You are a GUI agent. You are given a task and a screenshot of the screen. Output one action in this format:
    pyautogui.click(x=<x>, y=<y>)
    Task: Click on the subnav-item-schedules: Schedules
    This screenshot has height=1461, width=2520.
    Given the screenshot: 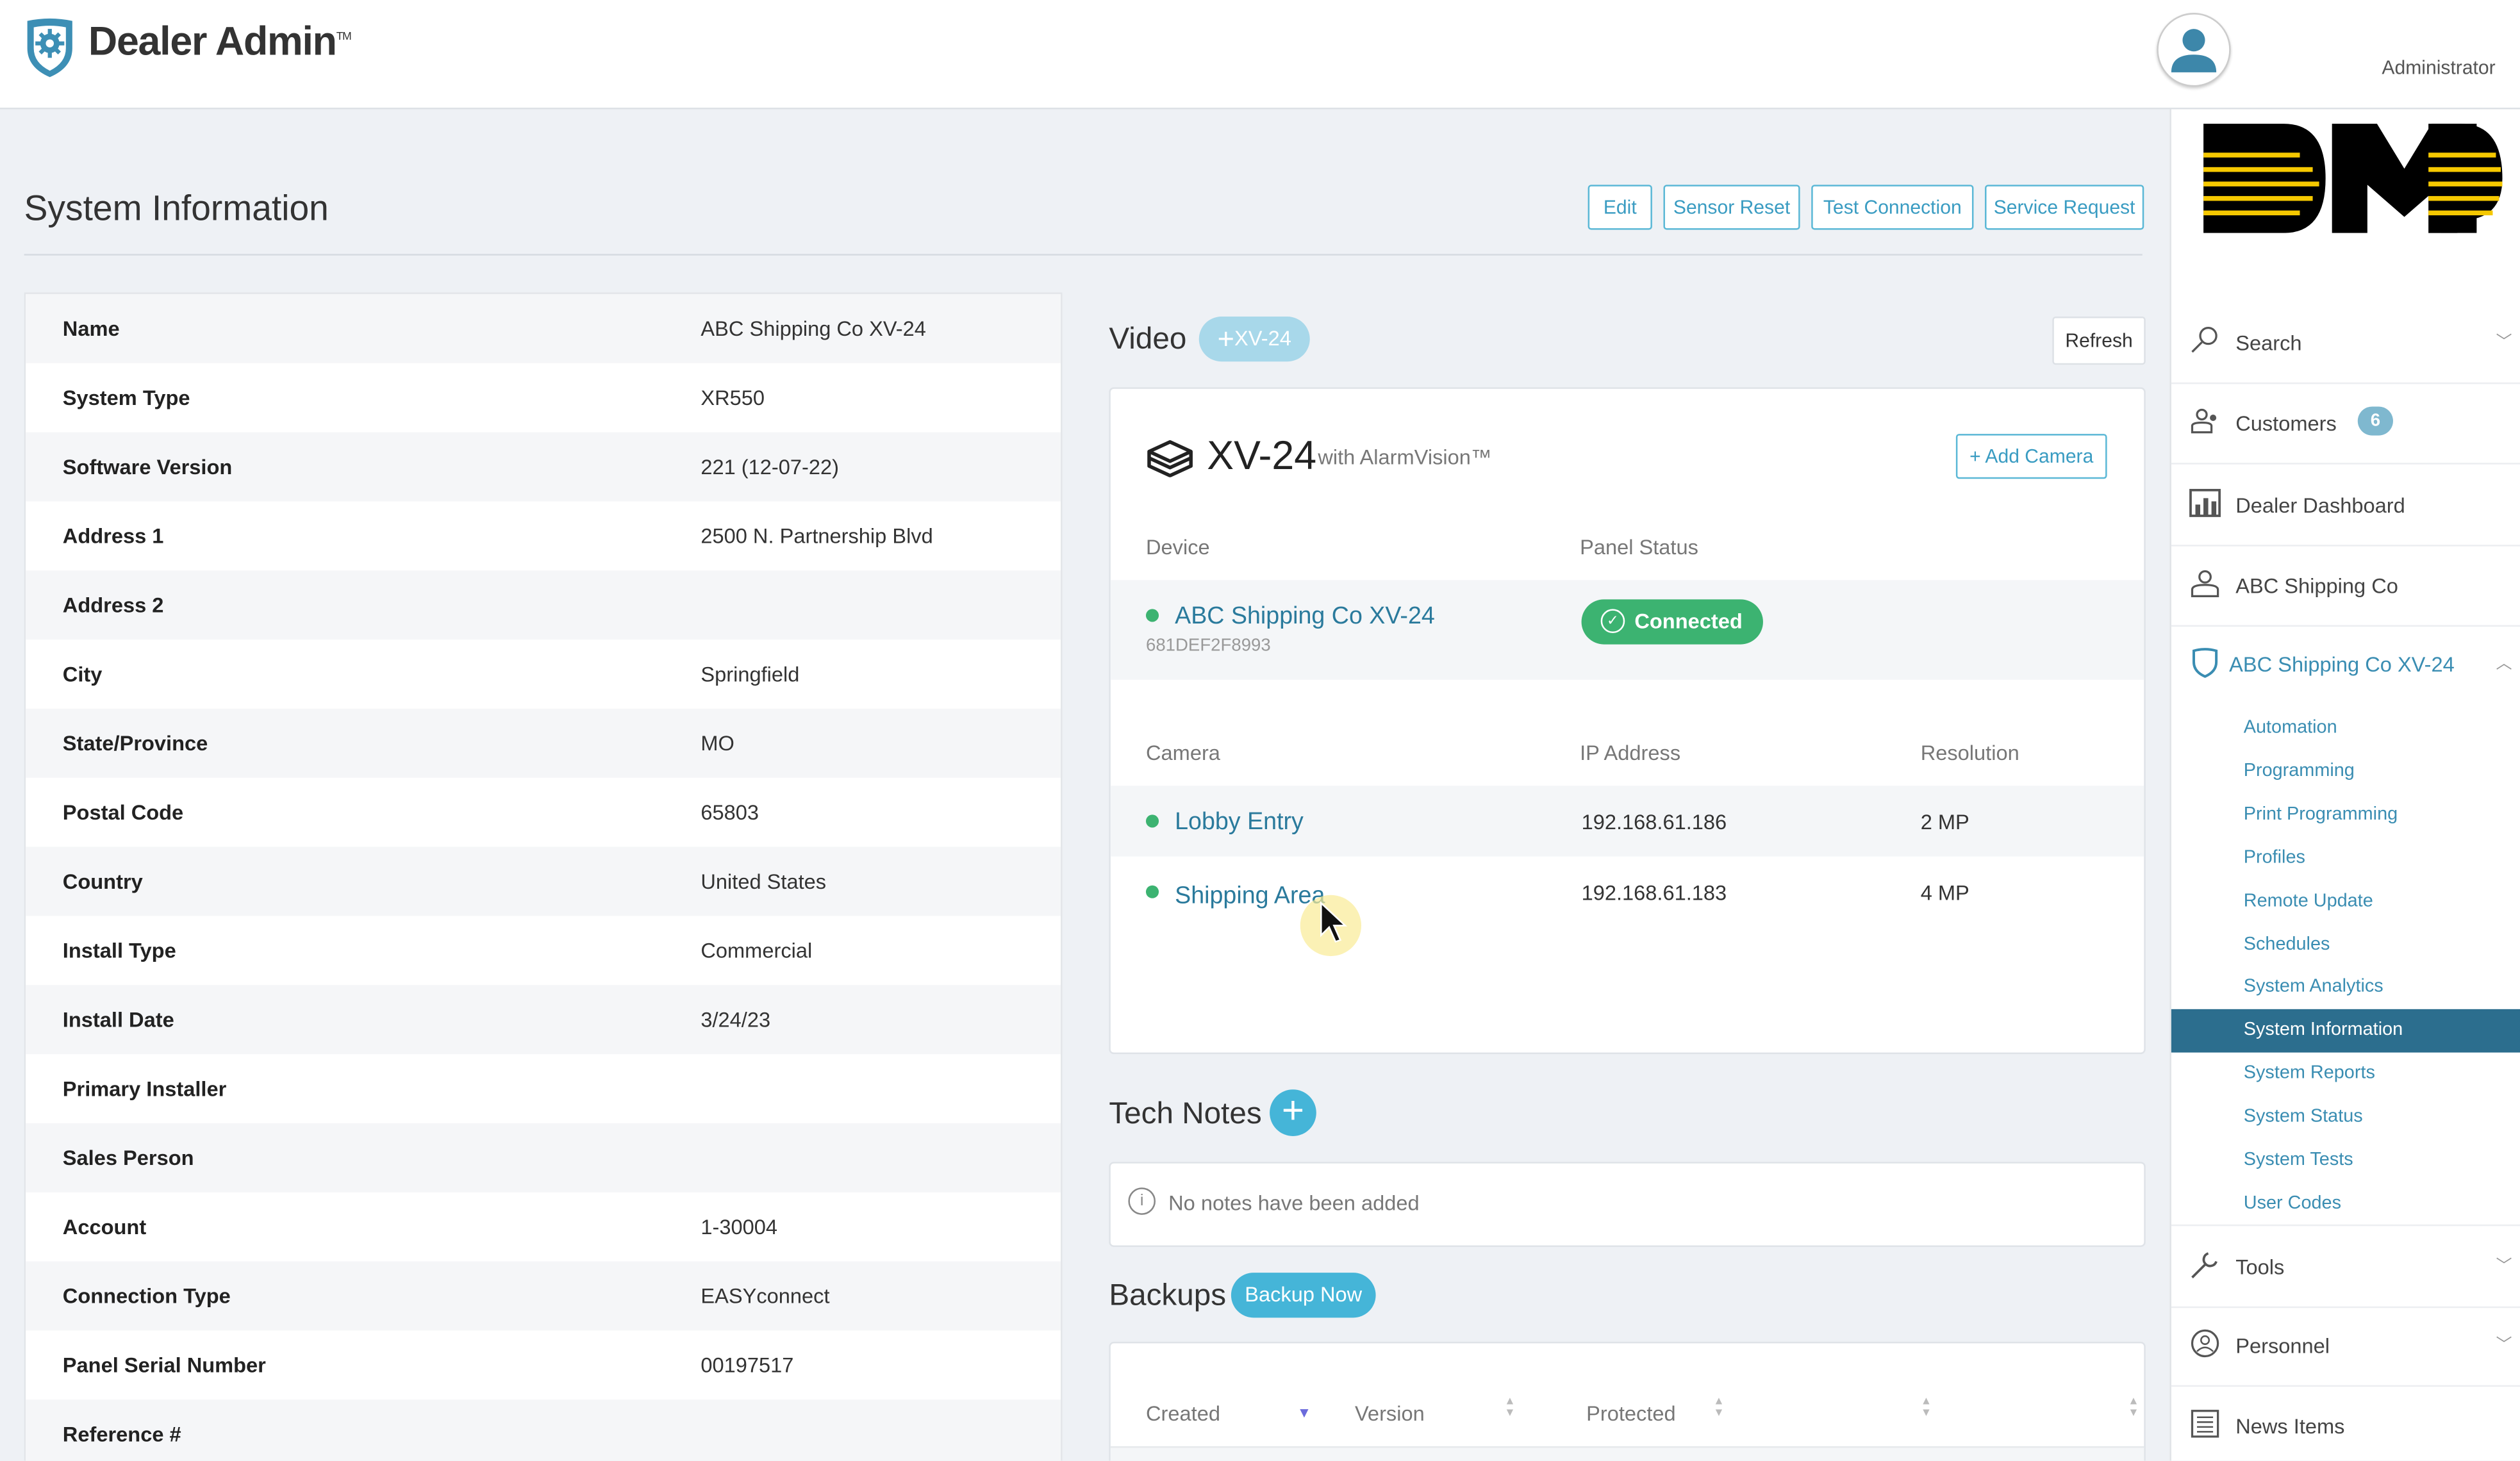 What is the action you would take?
    pyautogui.click(x=2345, y=945)
    